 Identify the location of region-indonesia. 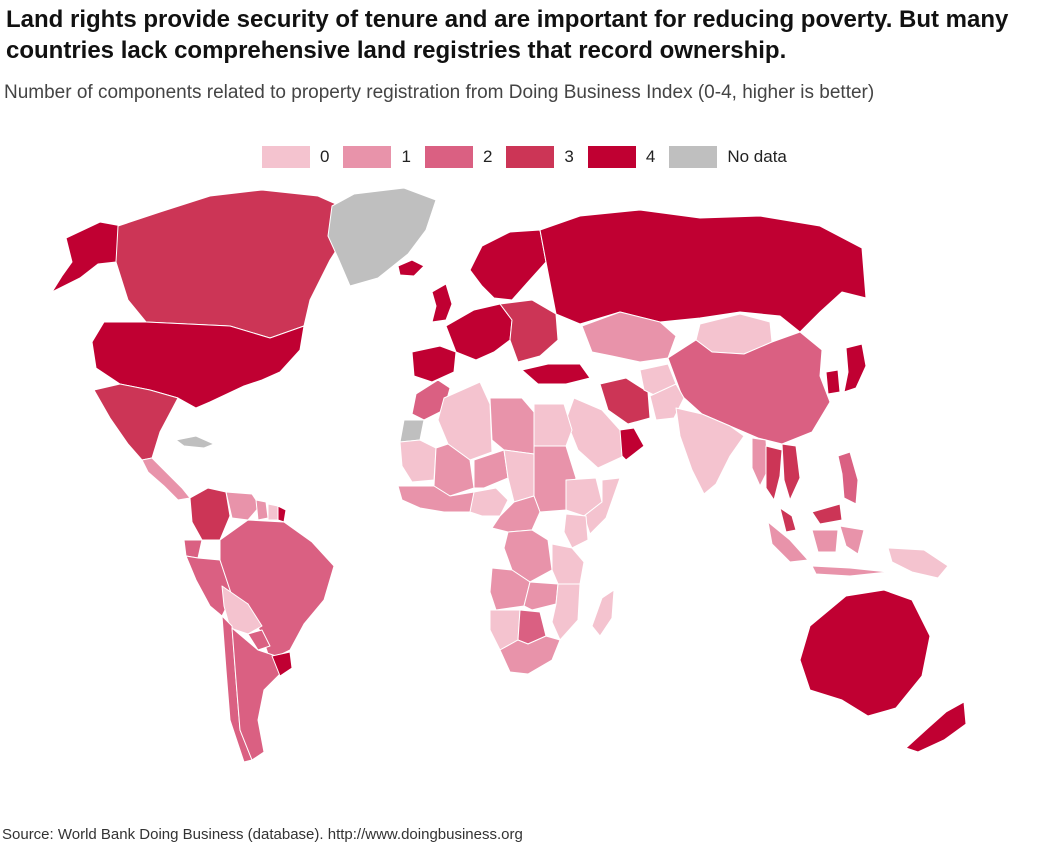
(828, 549).